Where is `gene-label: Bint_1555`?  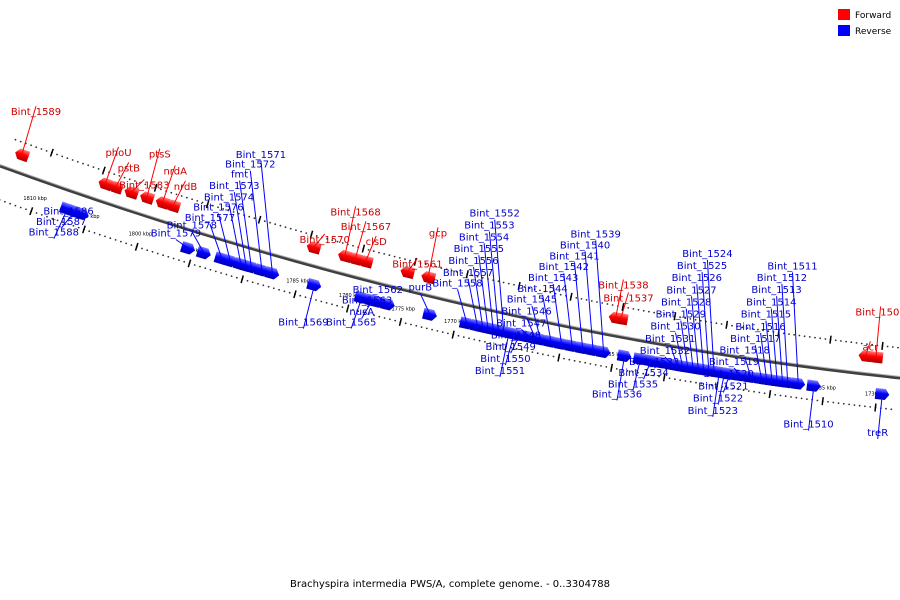 gene-label: Bint_1555 is located at coordinates (479, 249).